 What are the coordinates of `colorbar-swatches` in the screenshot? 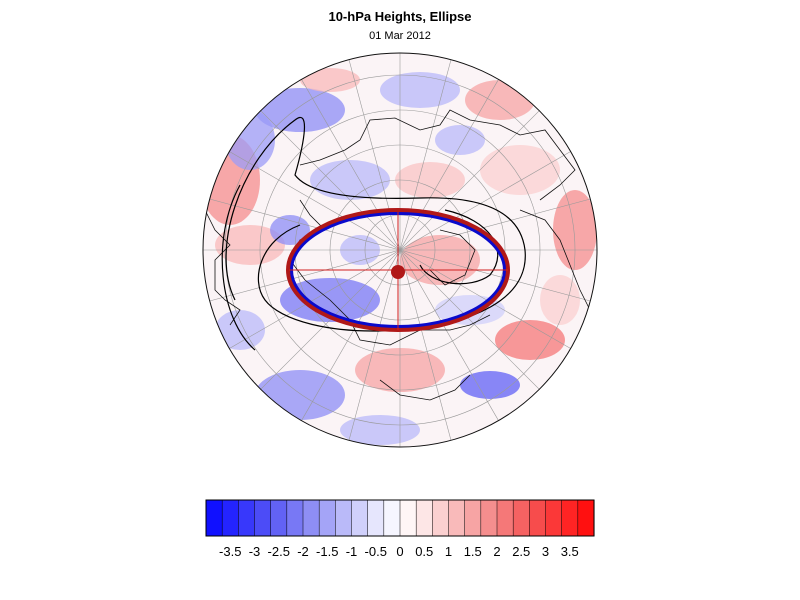 It's located at (400, 518).